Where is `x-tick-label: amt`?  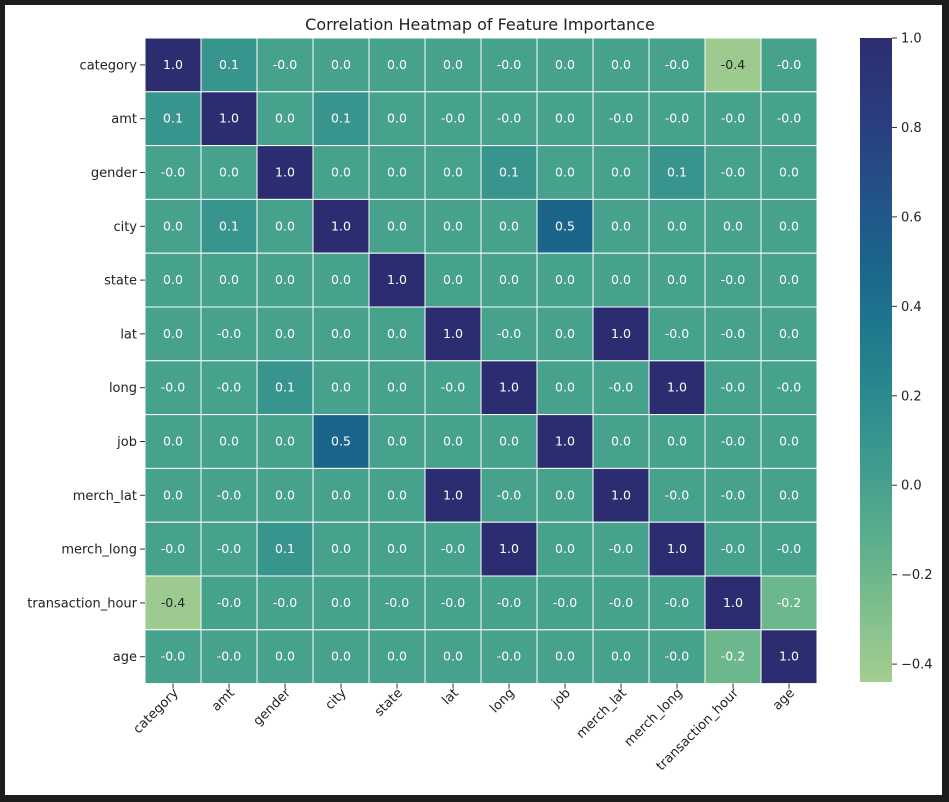 x-tick-label: amt is located at coordinates (223, 700).